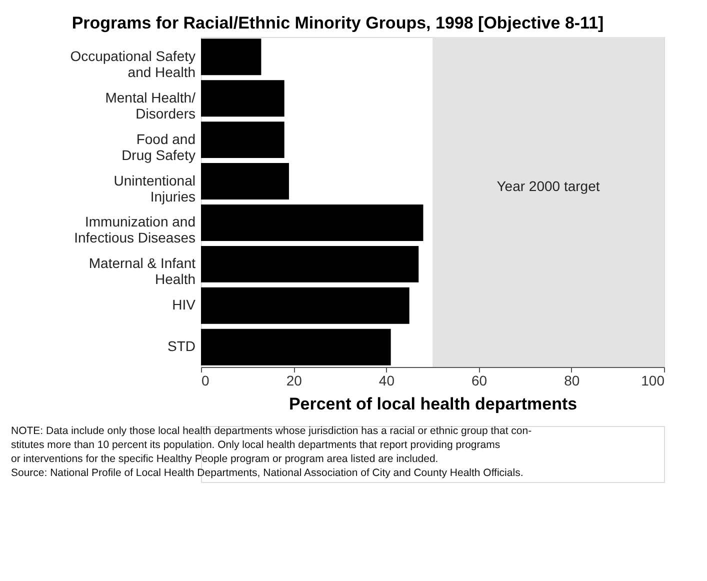  I want to click on y-tick-label: Occupational Safety and Health, so click(133, 64).